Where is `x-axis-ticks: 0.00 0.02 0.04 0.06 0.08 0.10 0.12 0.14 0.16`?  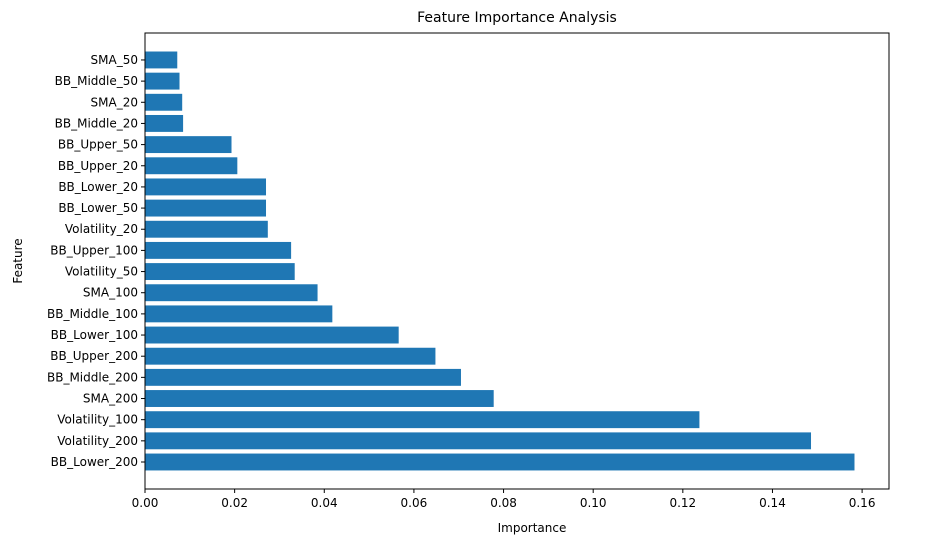
x-axis-ticks: 0.00 0.02 0.04 0.06 0.08 0.10 0.12 0.14 0.16 is located at coordinates (504, 499).